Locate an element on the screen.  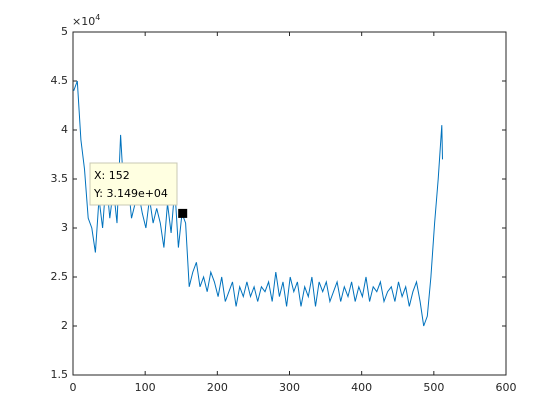
x-tick-label: 300 is located at coordinates (289, 387).